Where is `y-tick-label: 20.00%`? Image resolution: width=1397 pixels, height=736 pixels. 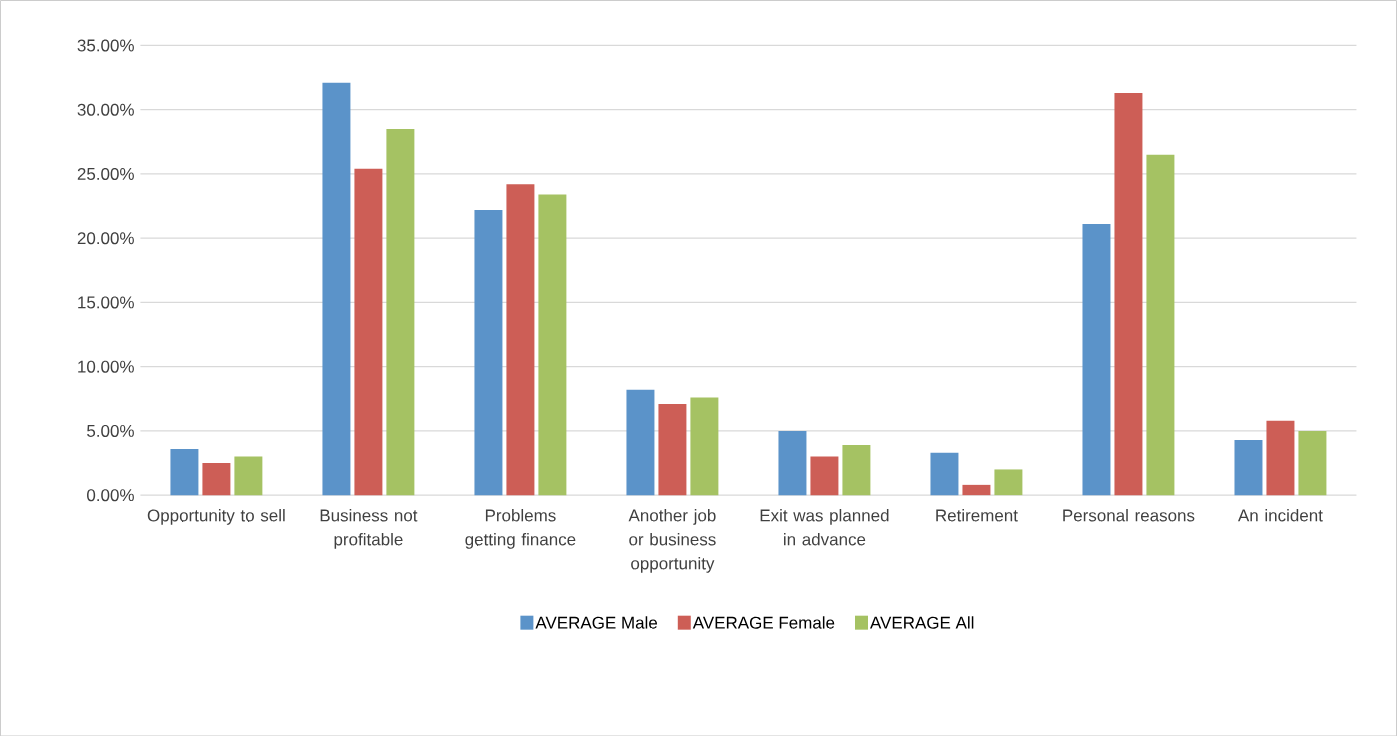 y-tick-label: 20.00% is located at coordinates (105, 237).